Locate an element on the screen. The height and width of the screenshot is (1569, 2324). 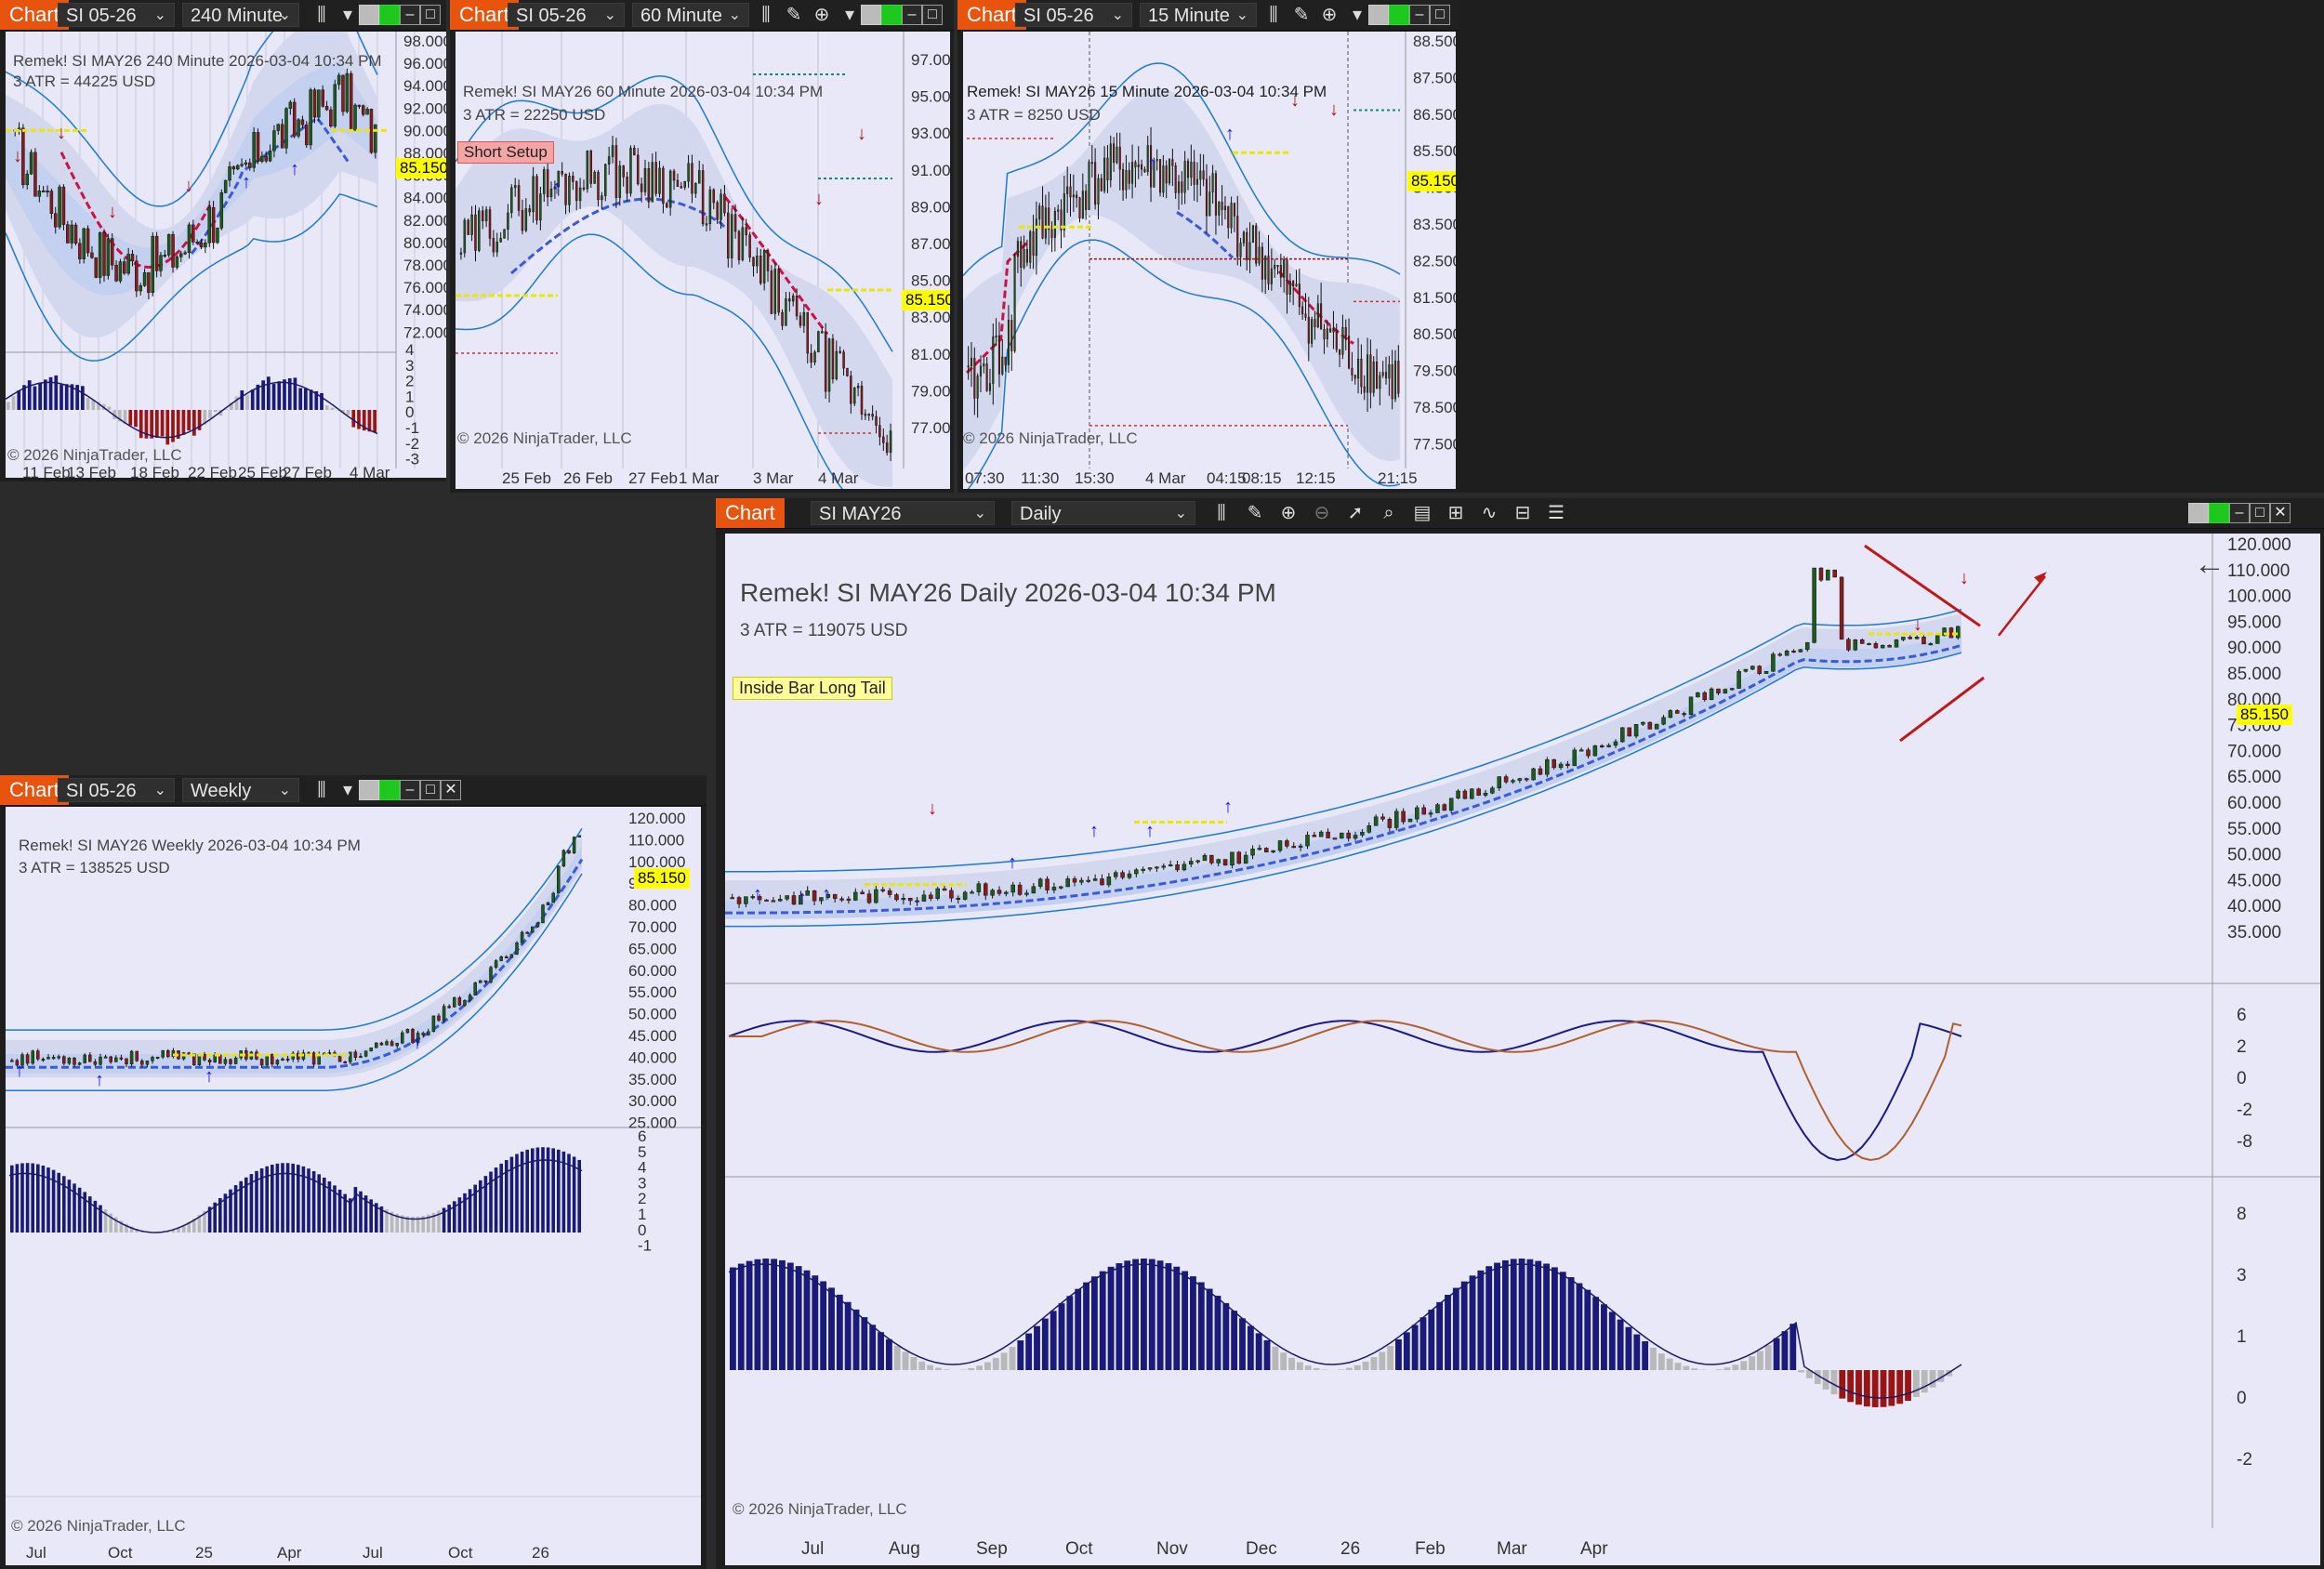
interval-selector: Weekly ⌄ is located at coordinates (240, 790).